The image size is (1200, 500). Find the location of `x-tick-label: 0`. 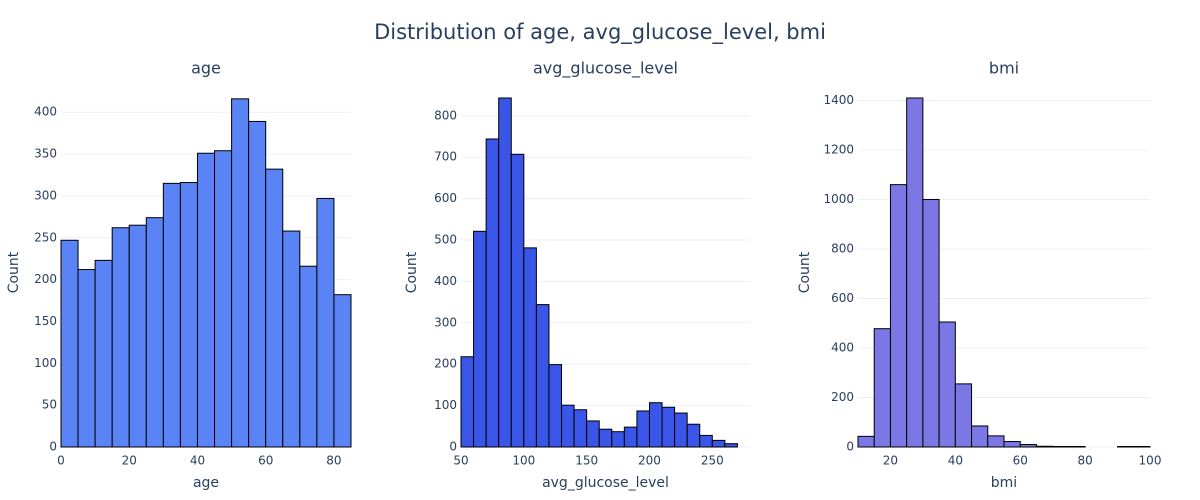

x-tick-label: 0 is located at coordinates (61, 461).